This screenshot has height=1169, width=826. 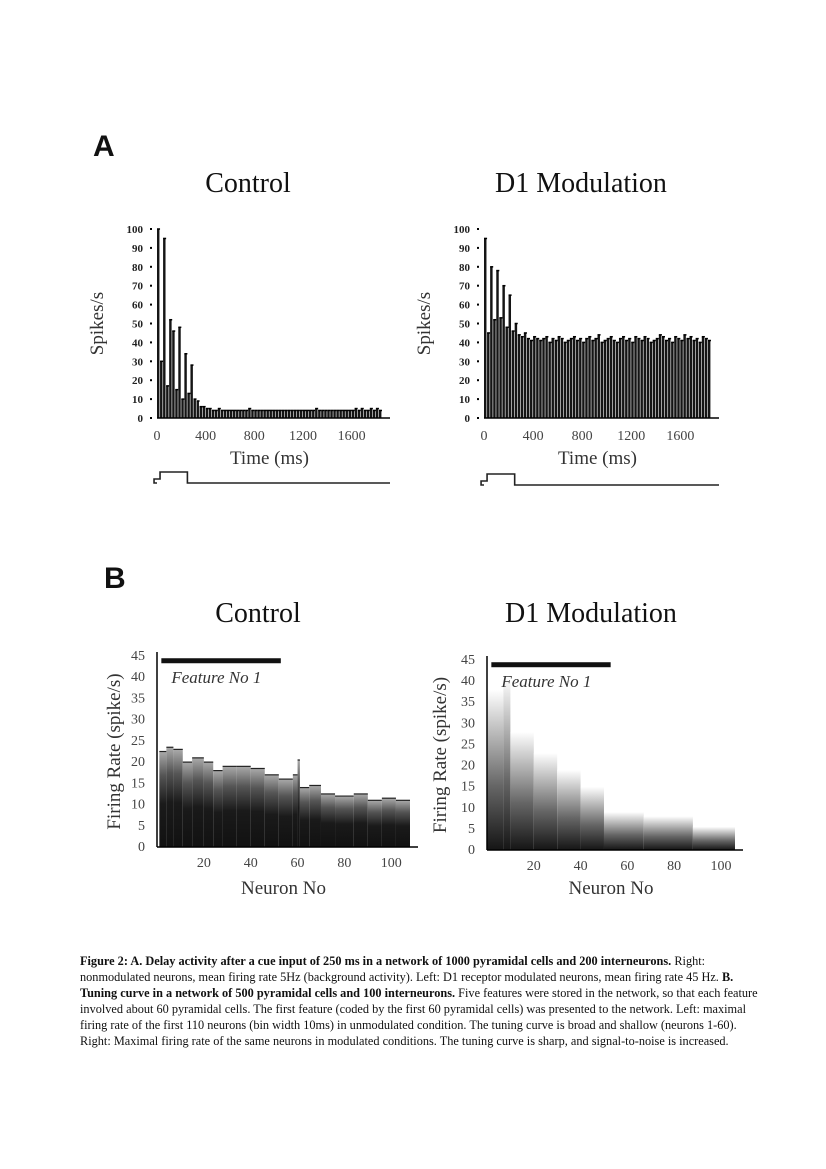 I want to click on chart-b-d1-title: D1 Modulation, so click(x=591, y=613).